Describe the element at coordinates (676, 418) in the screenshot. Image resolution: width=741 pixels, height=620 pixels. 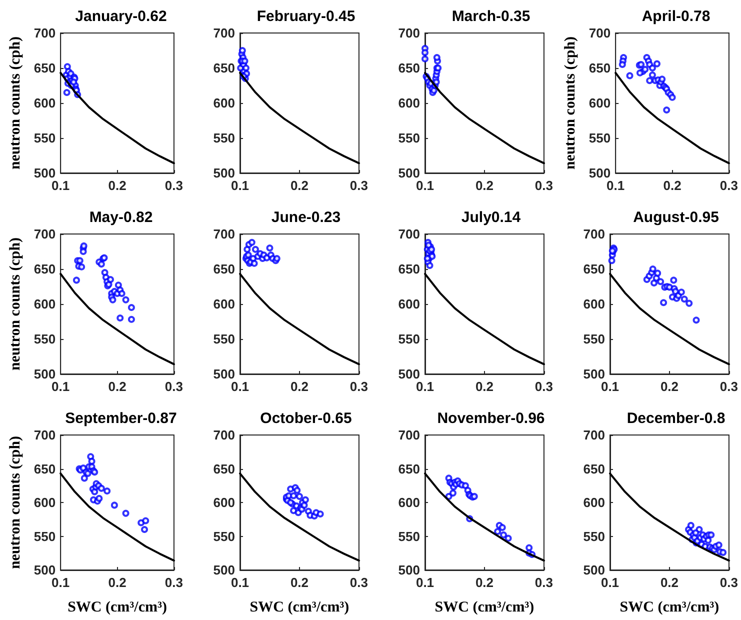
I see `chart-title: December-0.8` at that location.